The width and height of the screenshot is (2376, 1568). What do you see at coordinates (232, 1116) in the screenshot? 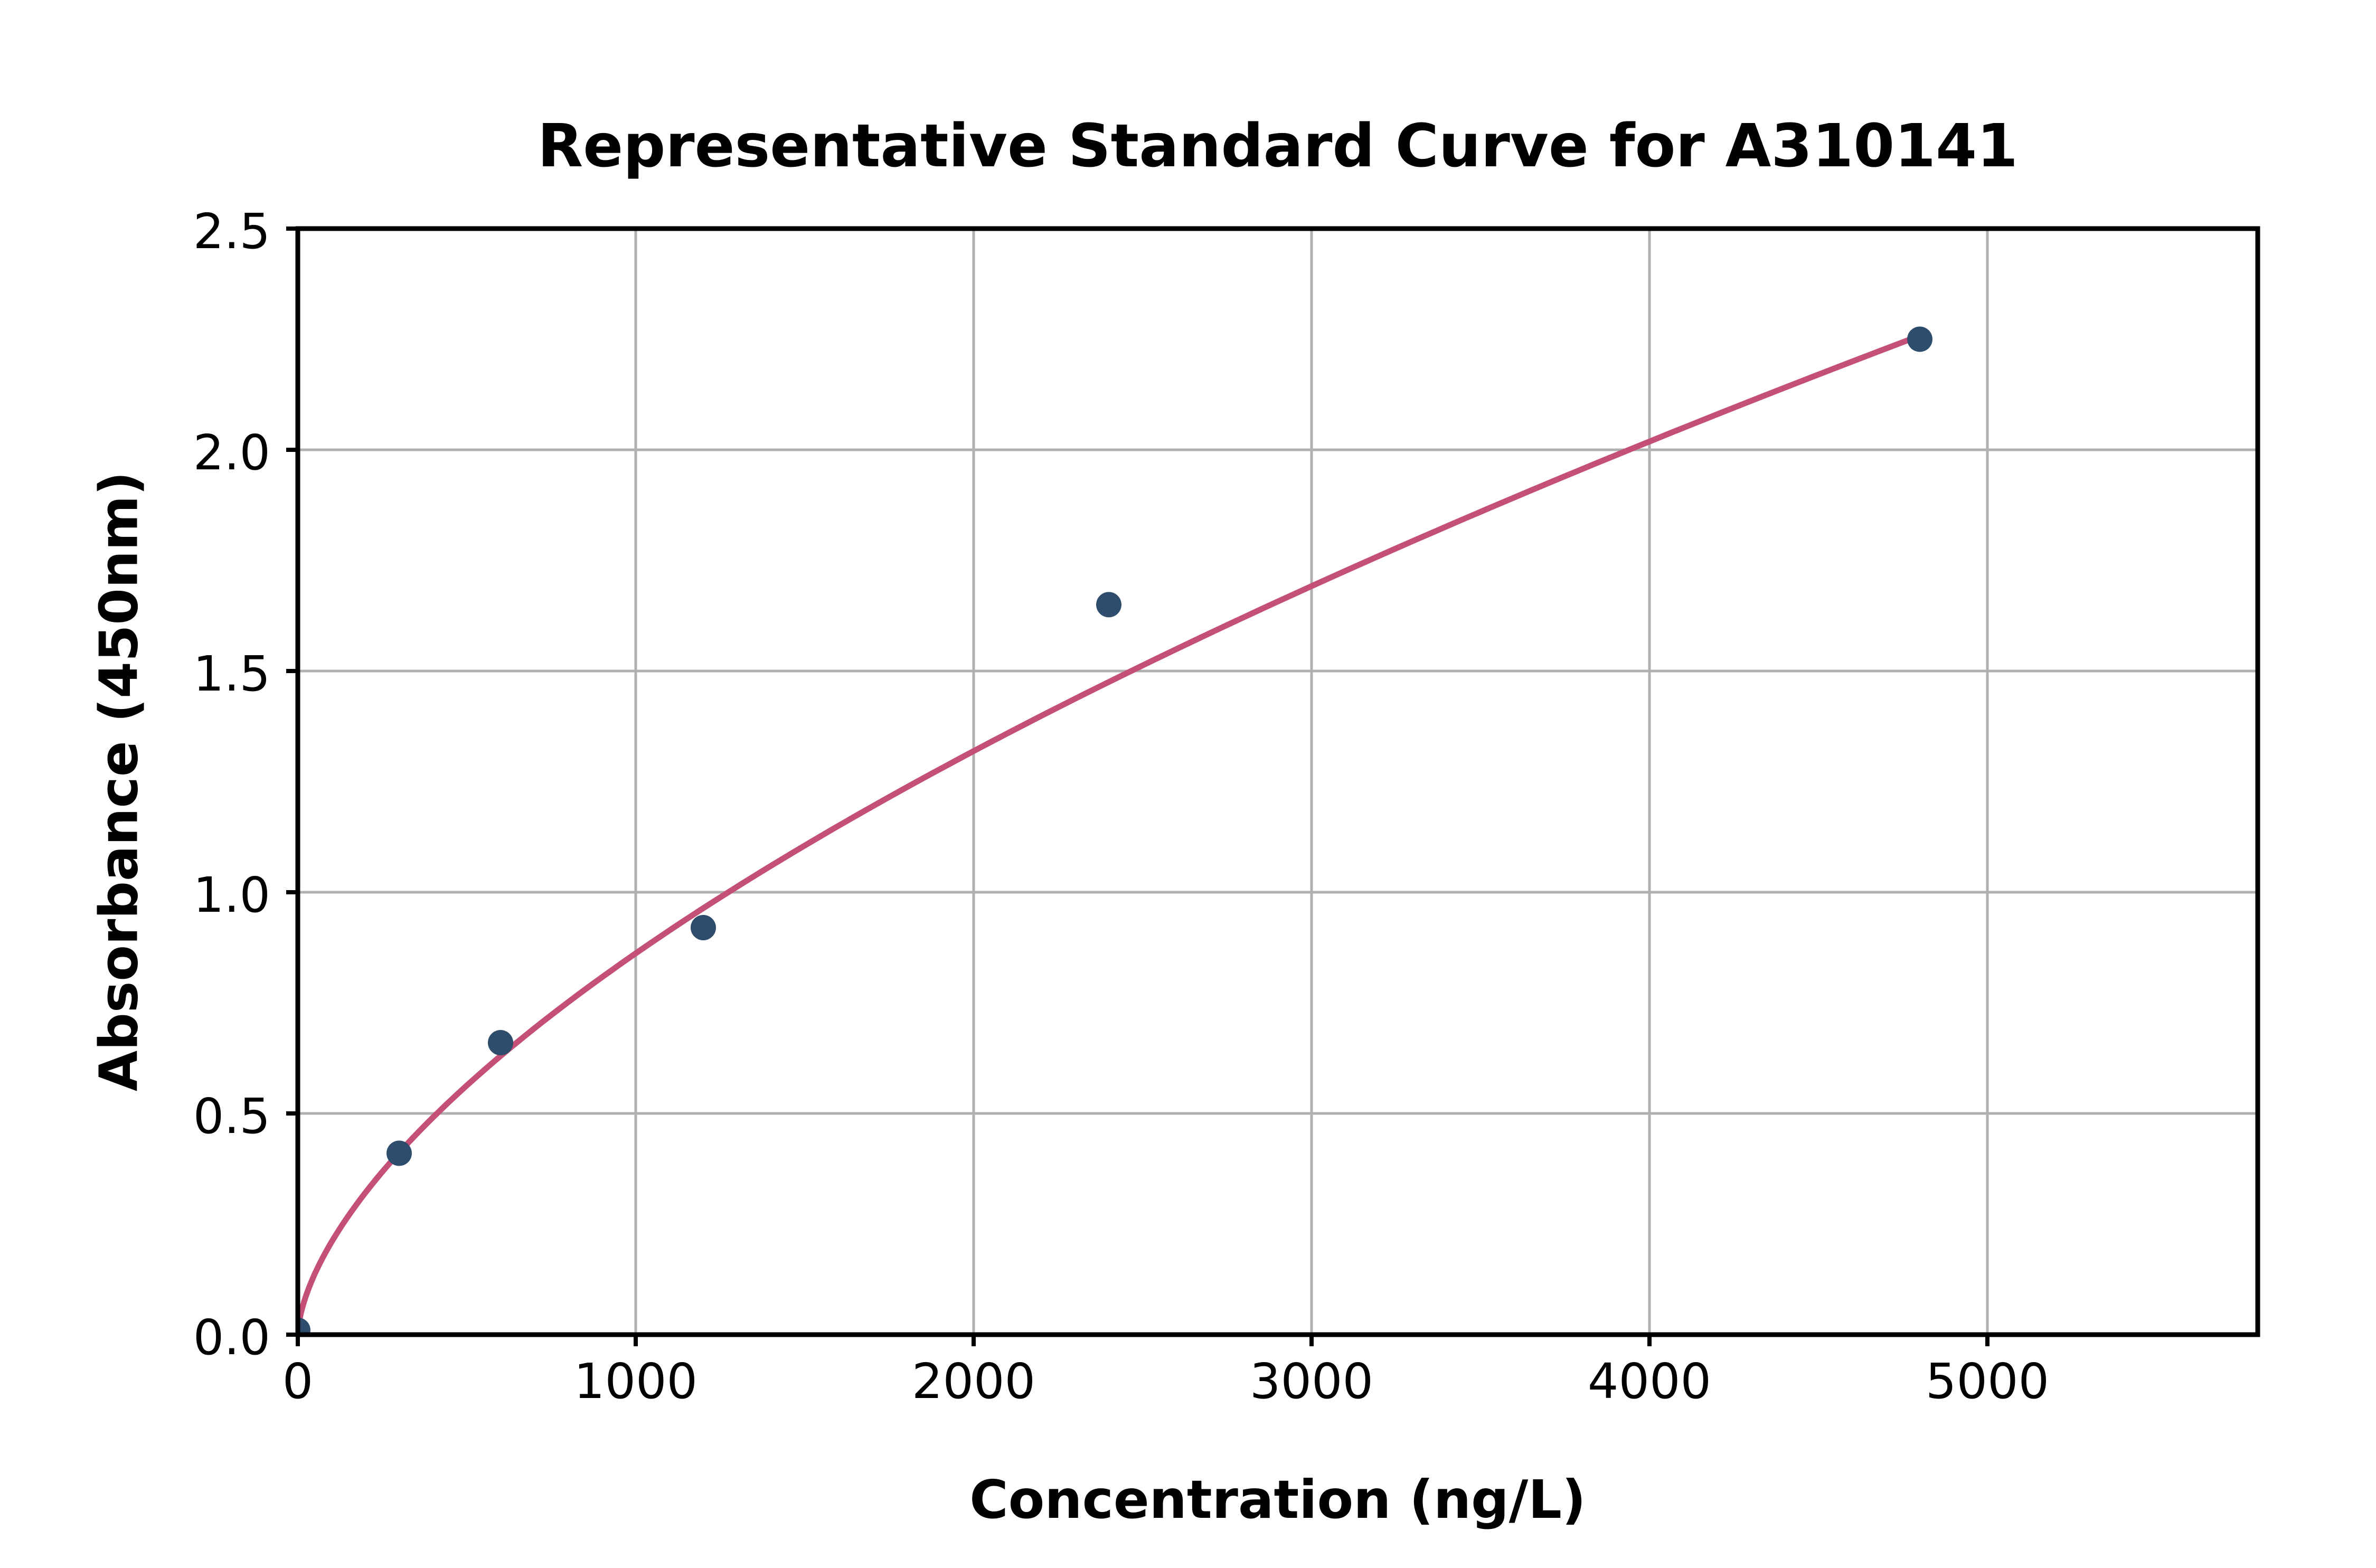
I see `y-tick-label-0.5: 0.5` at bounding box center [232, 1116].